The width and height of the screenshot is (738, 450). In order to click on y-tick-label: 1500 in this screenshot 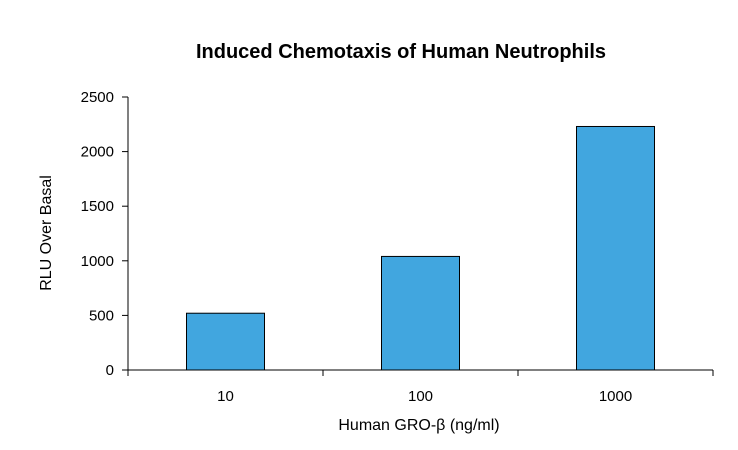, I will do `click(97, 206)`.